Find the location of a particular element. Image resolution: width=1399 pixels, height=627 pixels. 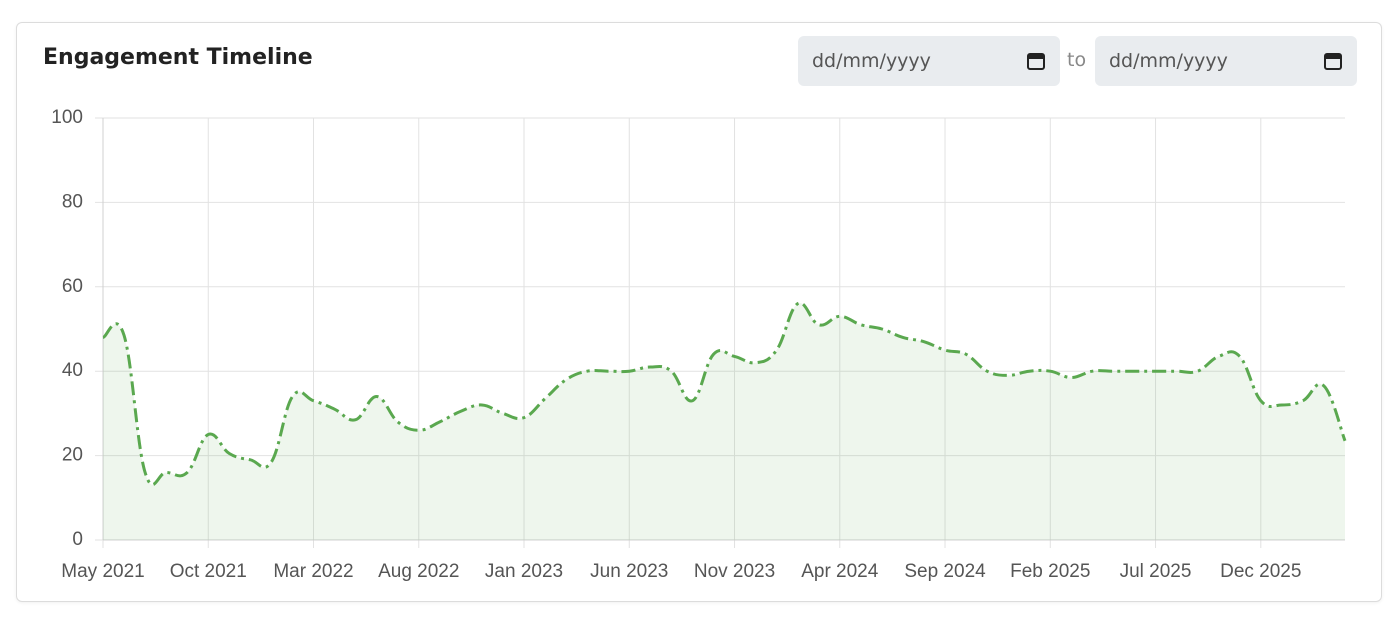

x-tick-label: Jan 2023 is located at coordinates (524, 571).